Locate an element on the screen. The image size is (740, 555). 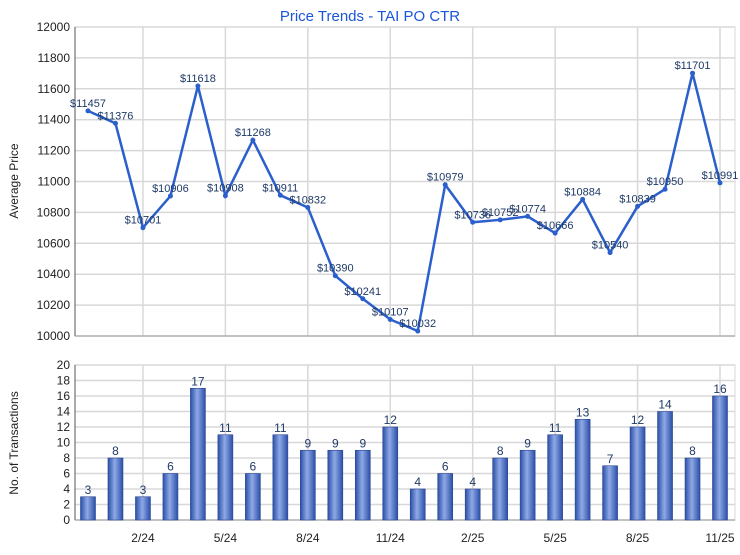
x-tick-label: 8/25 is located at coordinates (638, 538).